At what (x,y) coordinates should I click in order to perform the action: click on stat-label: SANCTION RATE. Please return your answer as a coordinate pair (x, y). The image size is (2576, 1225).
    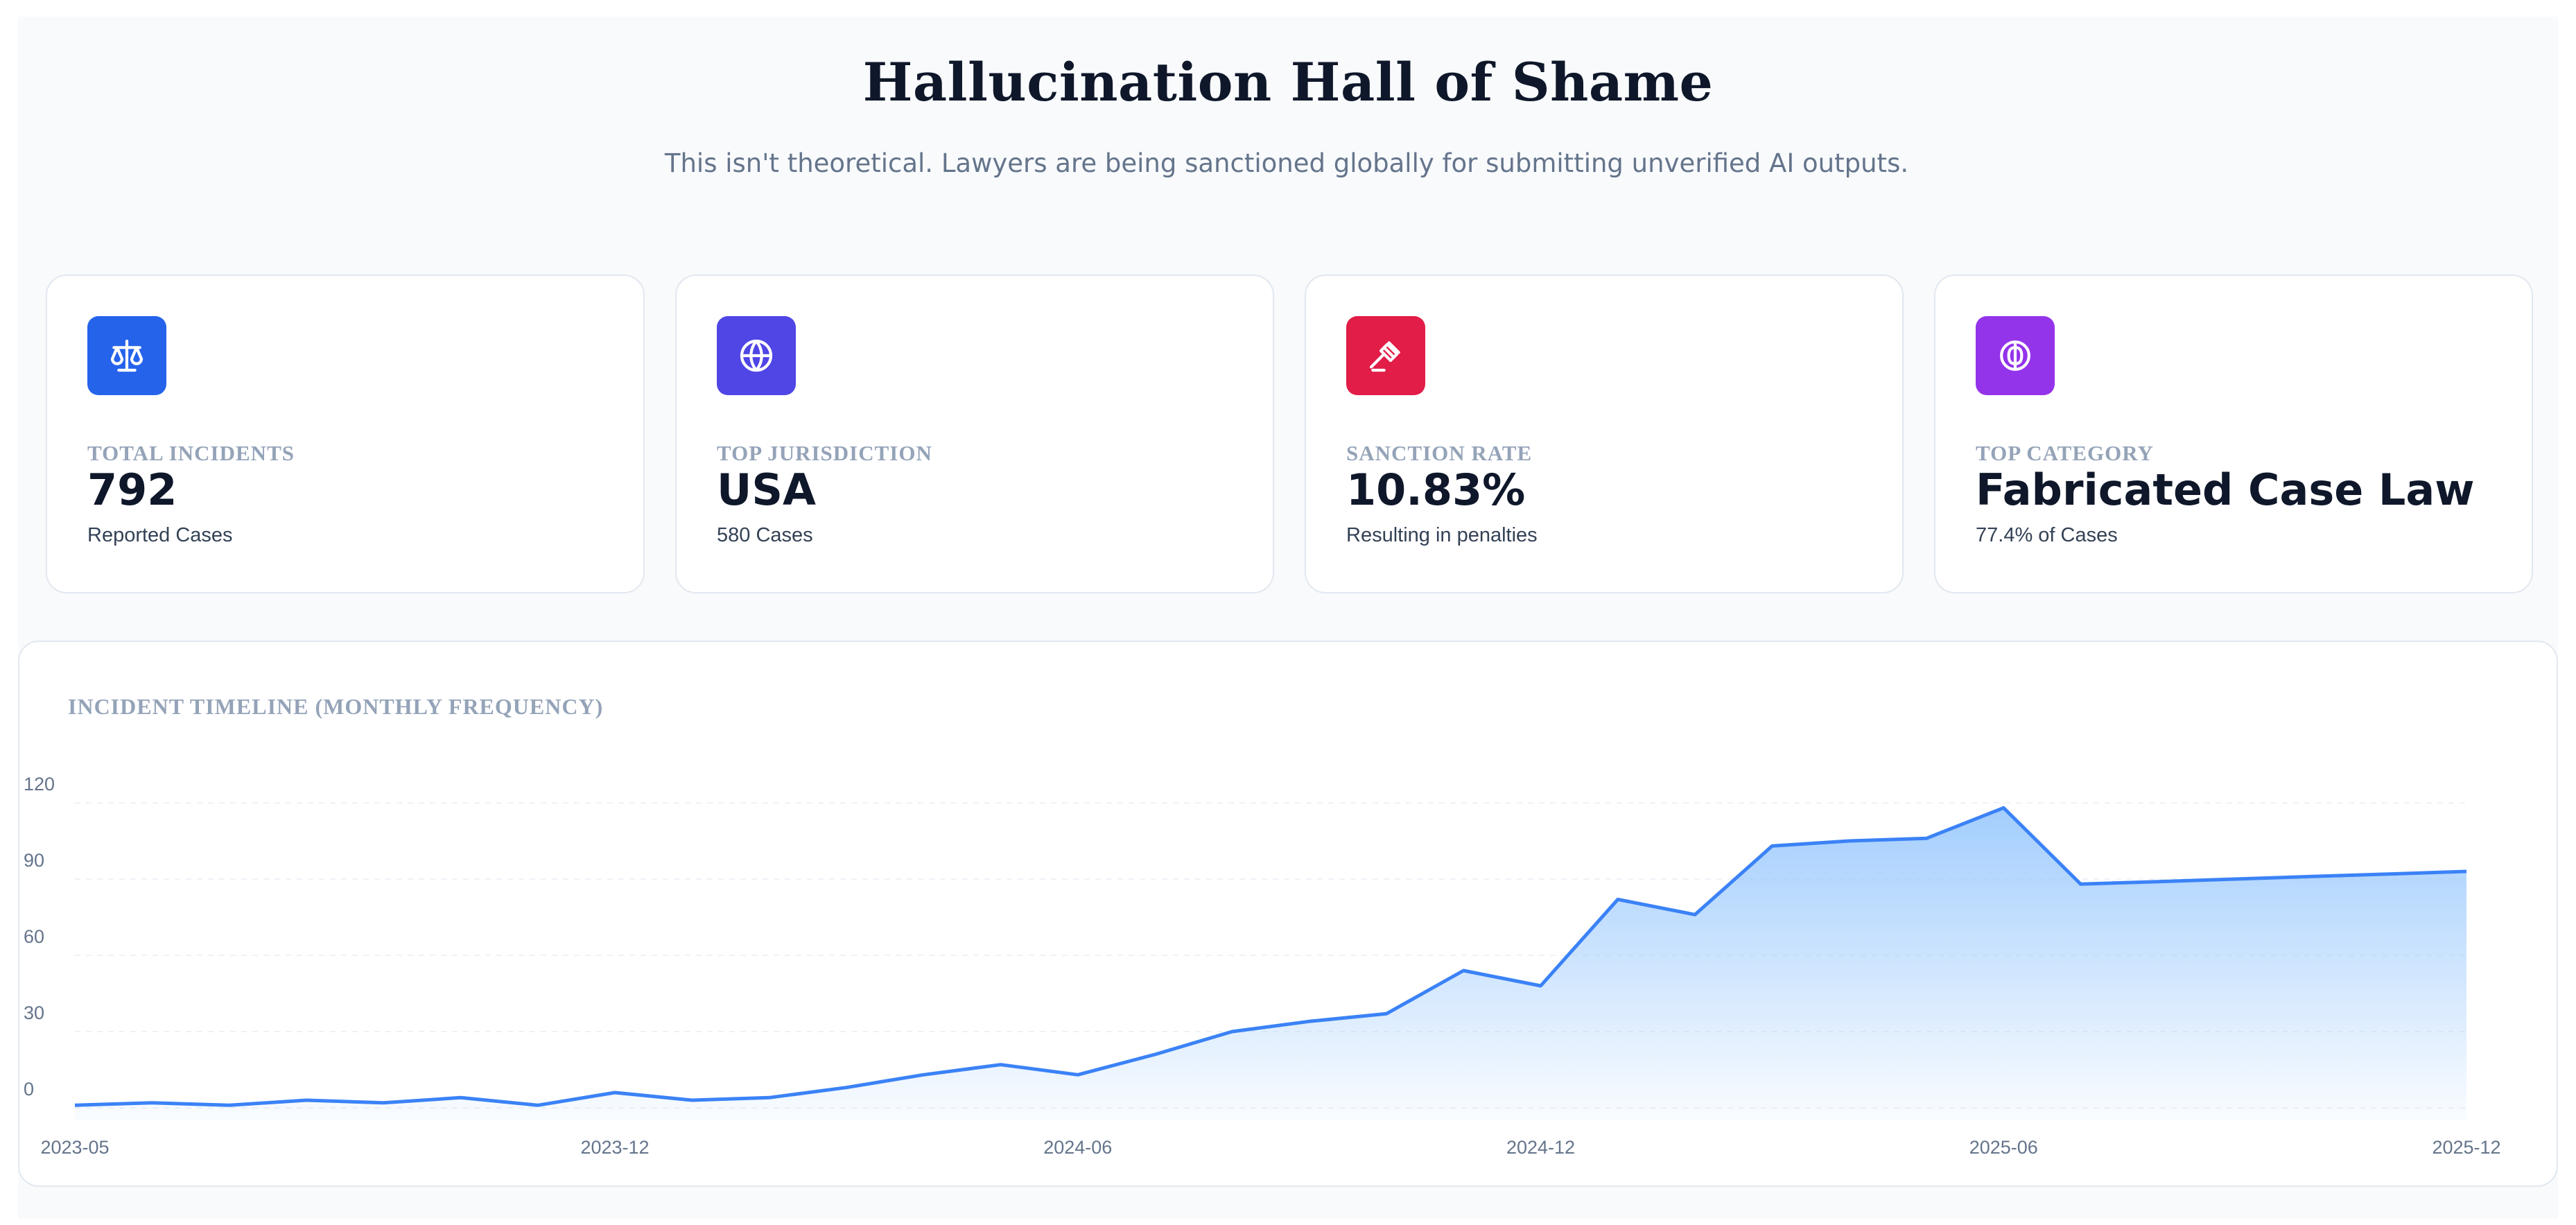
    Looking at the image, I should click on (1439, 453).